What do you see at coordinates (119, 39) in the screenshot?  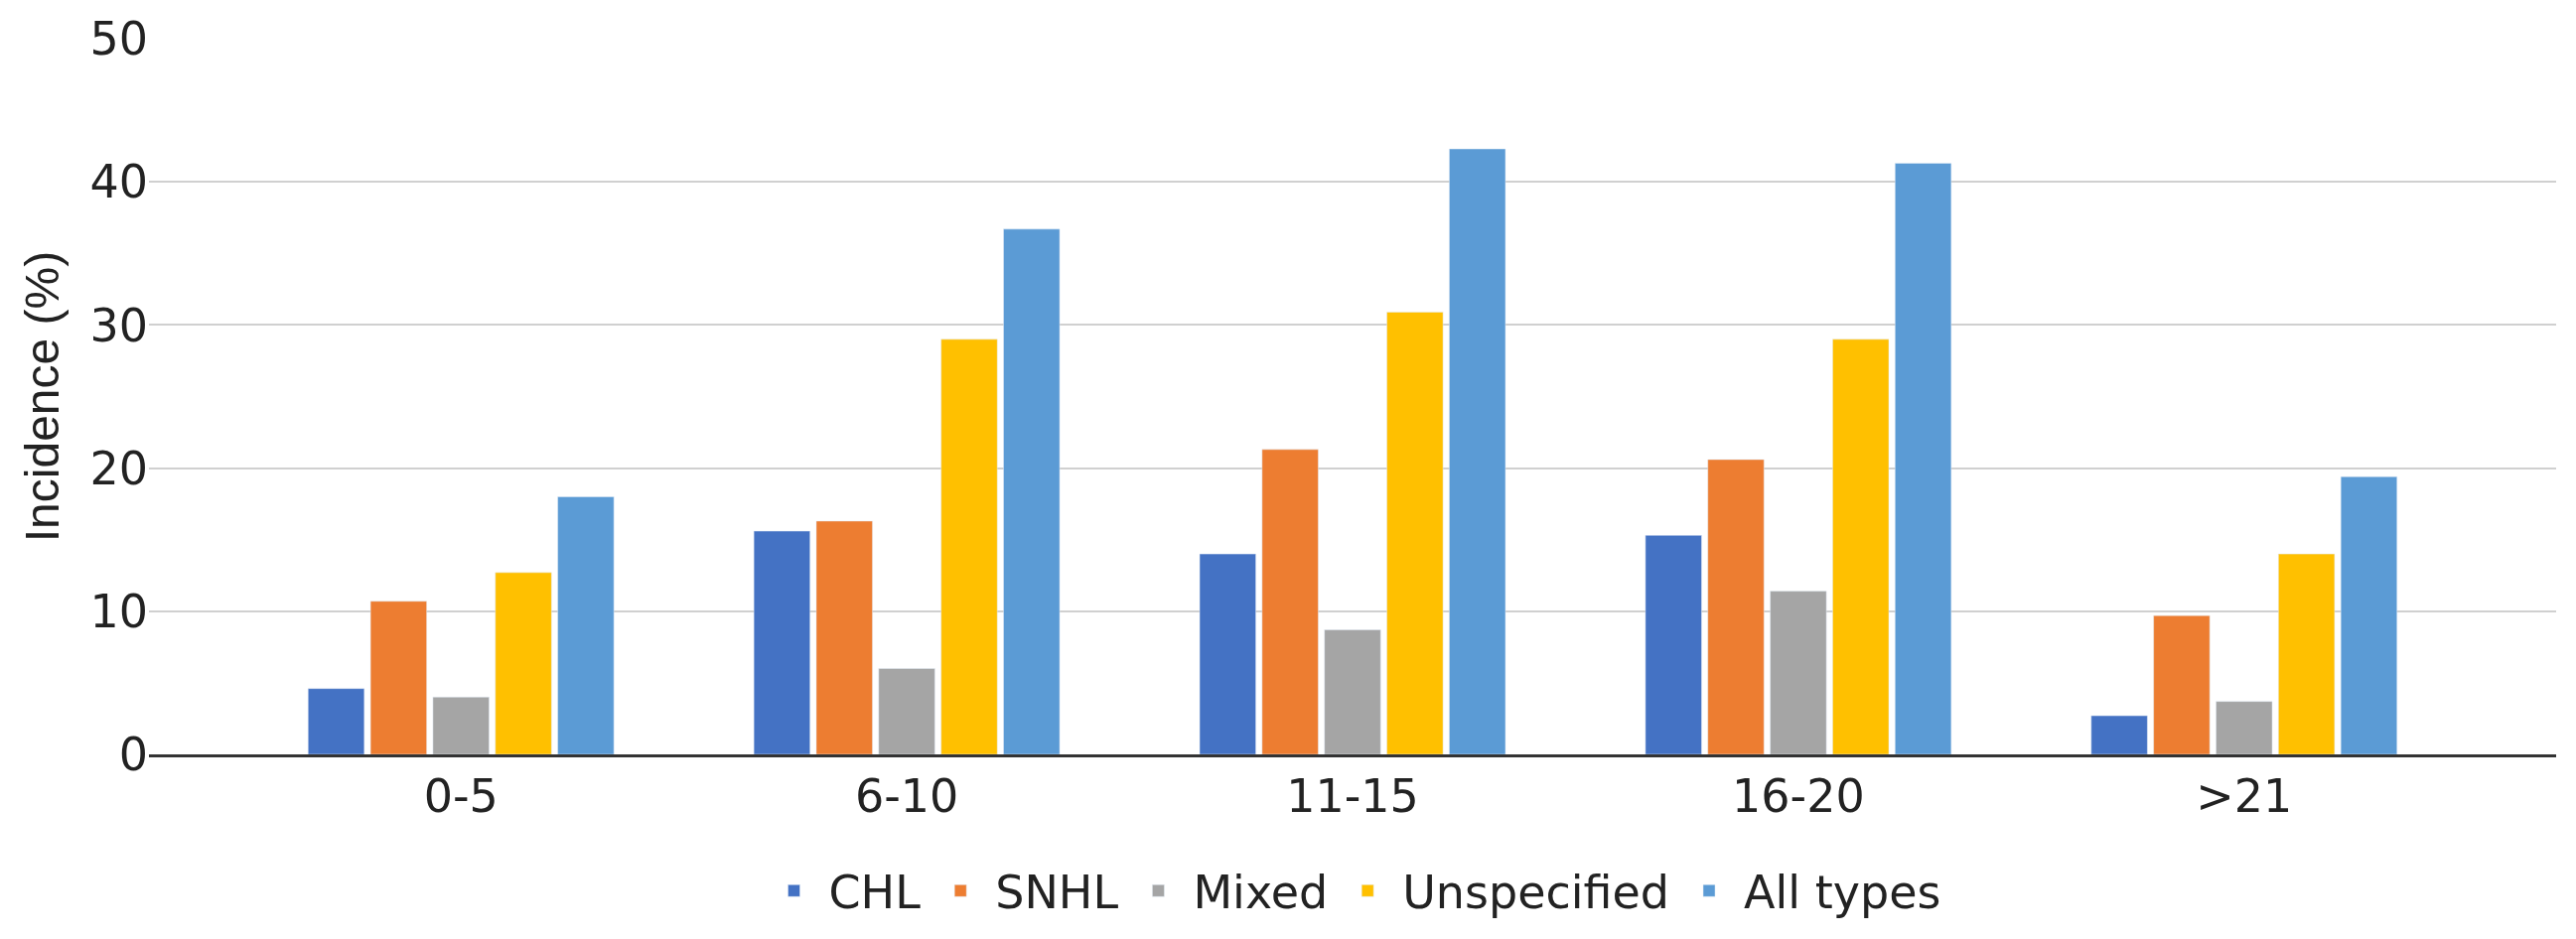 I see `y-tick-label: 50` at bounding box center [119, 39].